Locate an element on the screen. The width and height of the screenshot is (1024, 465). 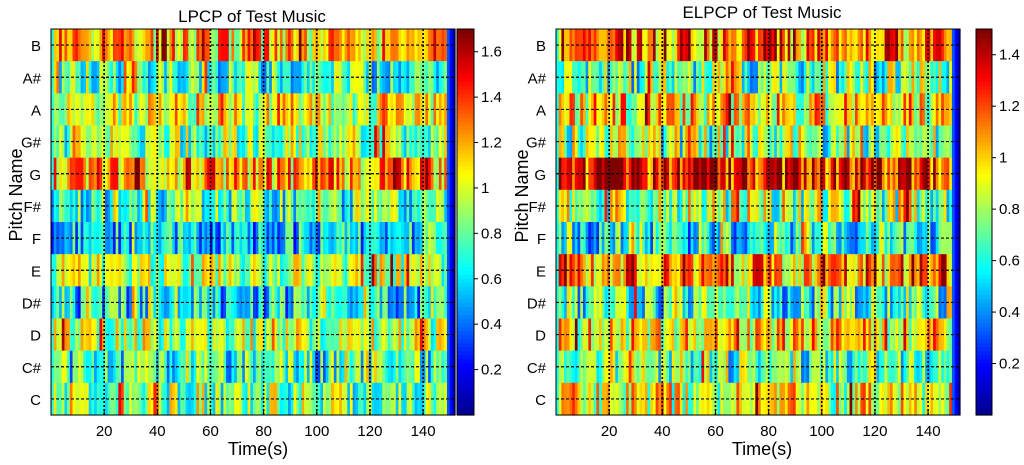
pitch-tick-label: E is located at coordinates (541, 271).